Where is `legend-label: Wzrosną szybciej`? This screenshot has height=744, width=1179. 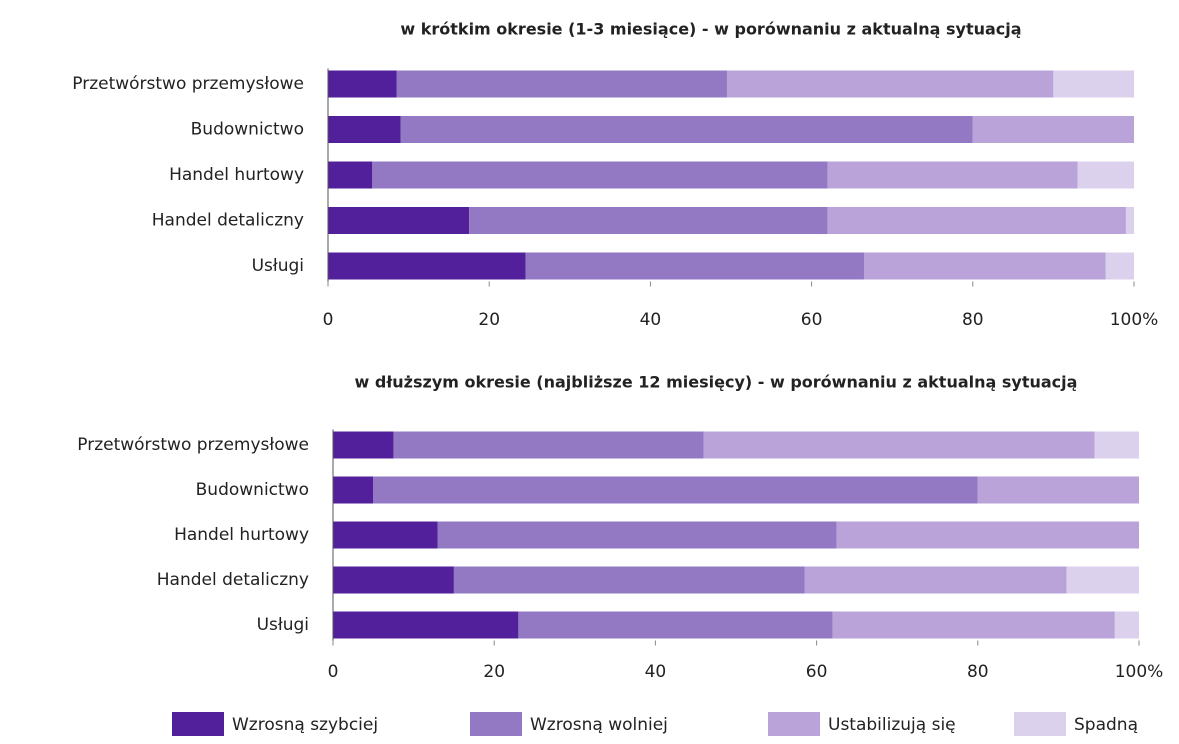
legend-label: Wzrosną szybciej is located at coordinates (305, 725).